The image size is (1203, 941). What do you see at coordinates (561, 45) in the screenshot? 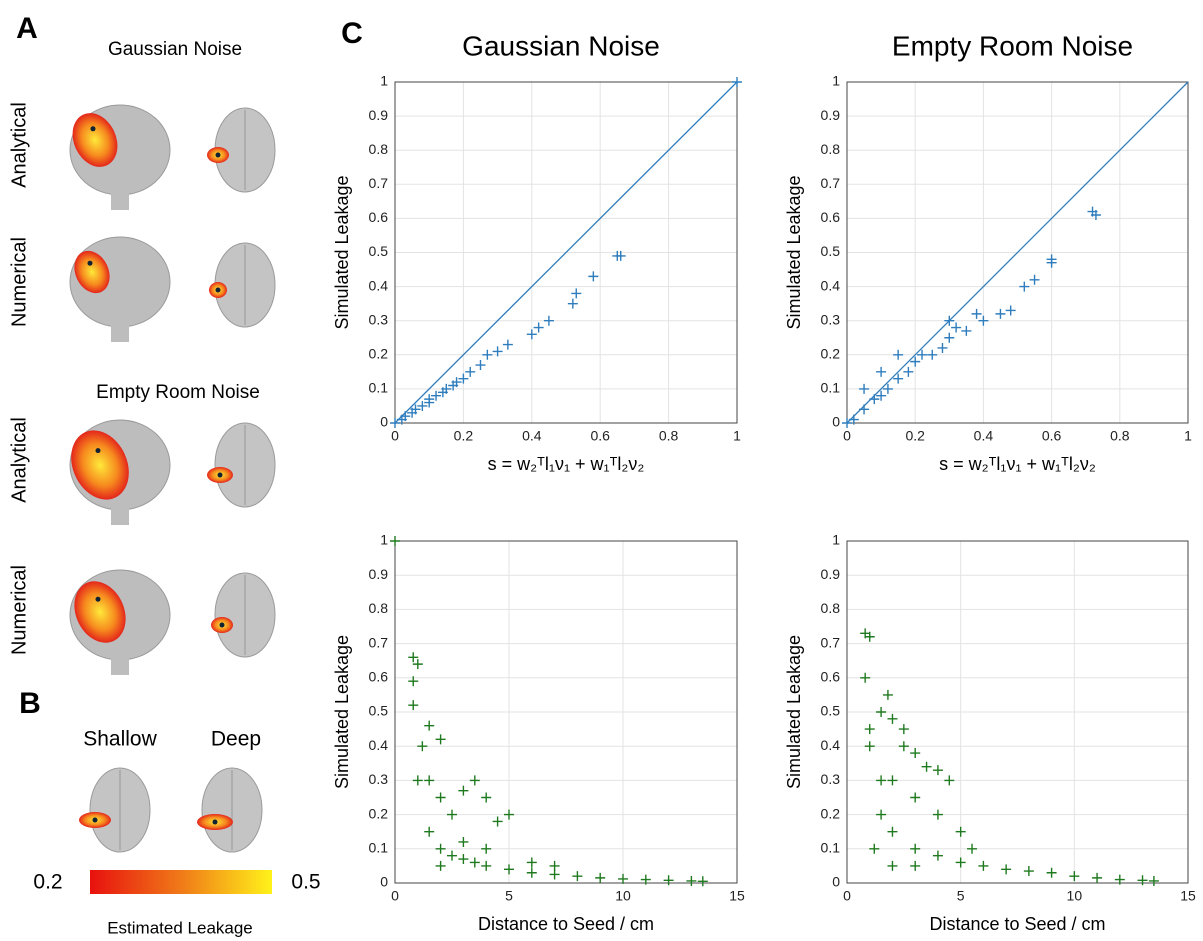
I see `chart-title: Gaussian Noise` at bounding box center [561, 45].